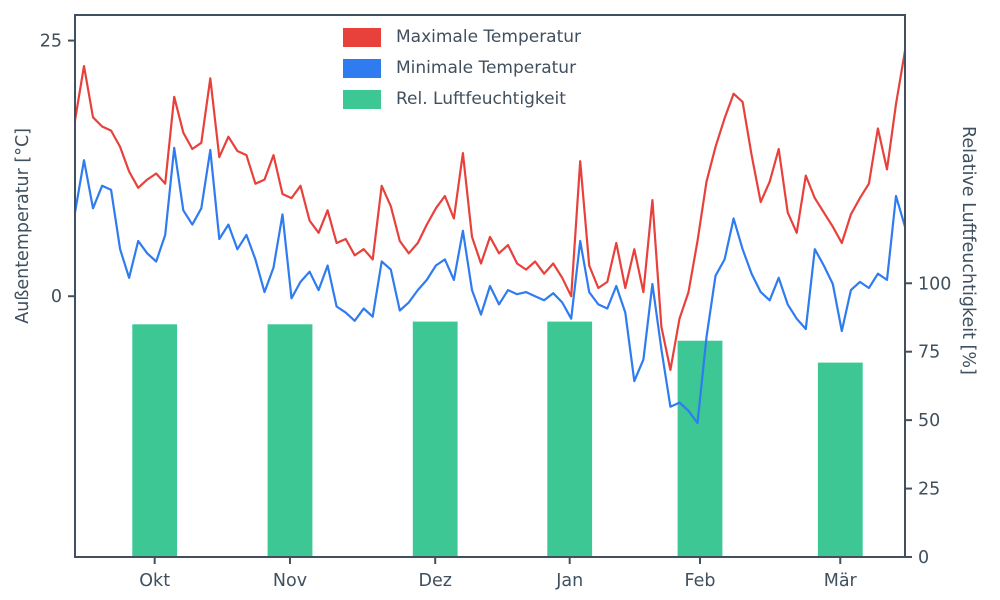 This screenshot has width=1000, height=600. Describe the element at coordinates (486, 68) in the screenshot. I see `legend-label-min-temp: Minimale Temperatur` at that location.